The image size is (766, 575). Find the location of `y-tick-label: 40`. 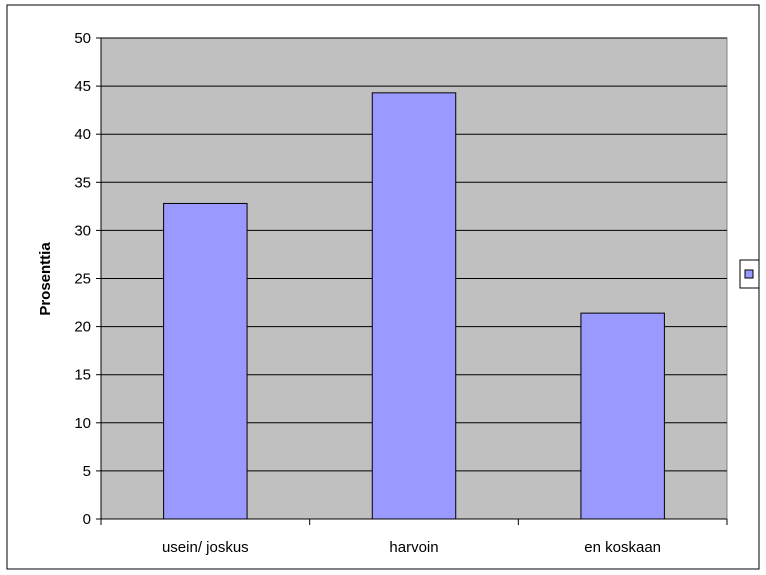

y-tick-label: 40 is located at coordinates (82, 134).